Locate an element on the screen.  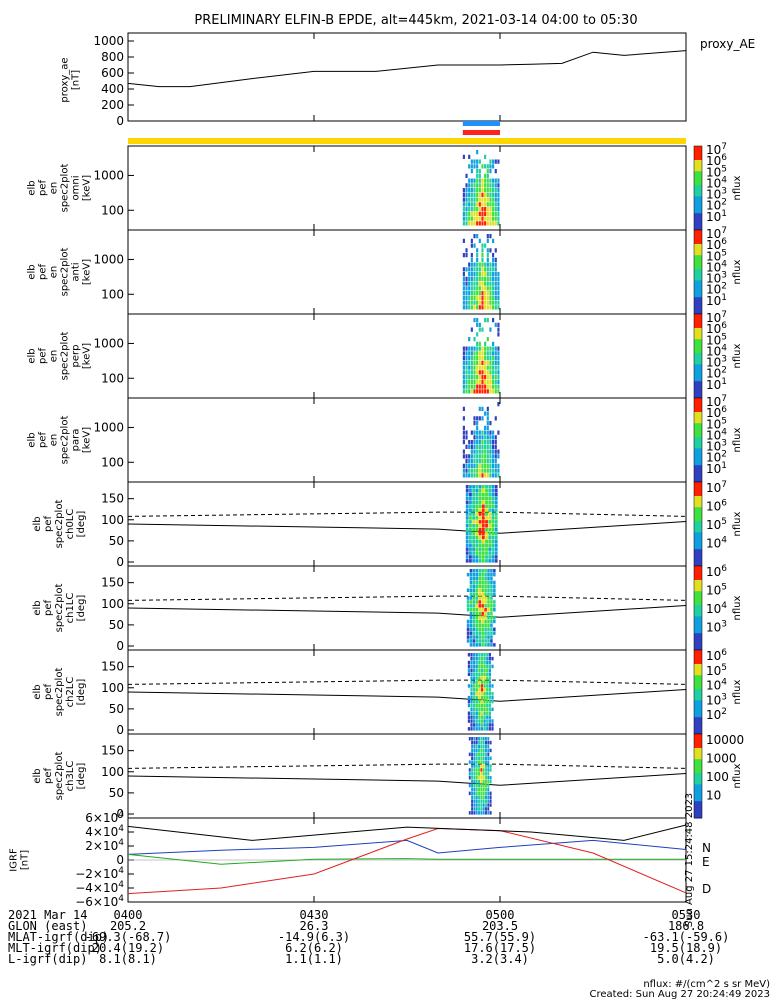
axis-label-line: ch2LC is located at coordinates (70, 692).